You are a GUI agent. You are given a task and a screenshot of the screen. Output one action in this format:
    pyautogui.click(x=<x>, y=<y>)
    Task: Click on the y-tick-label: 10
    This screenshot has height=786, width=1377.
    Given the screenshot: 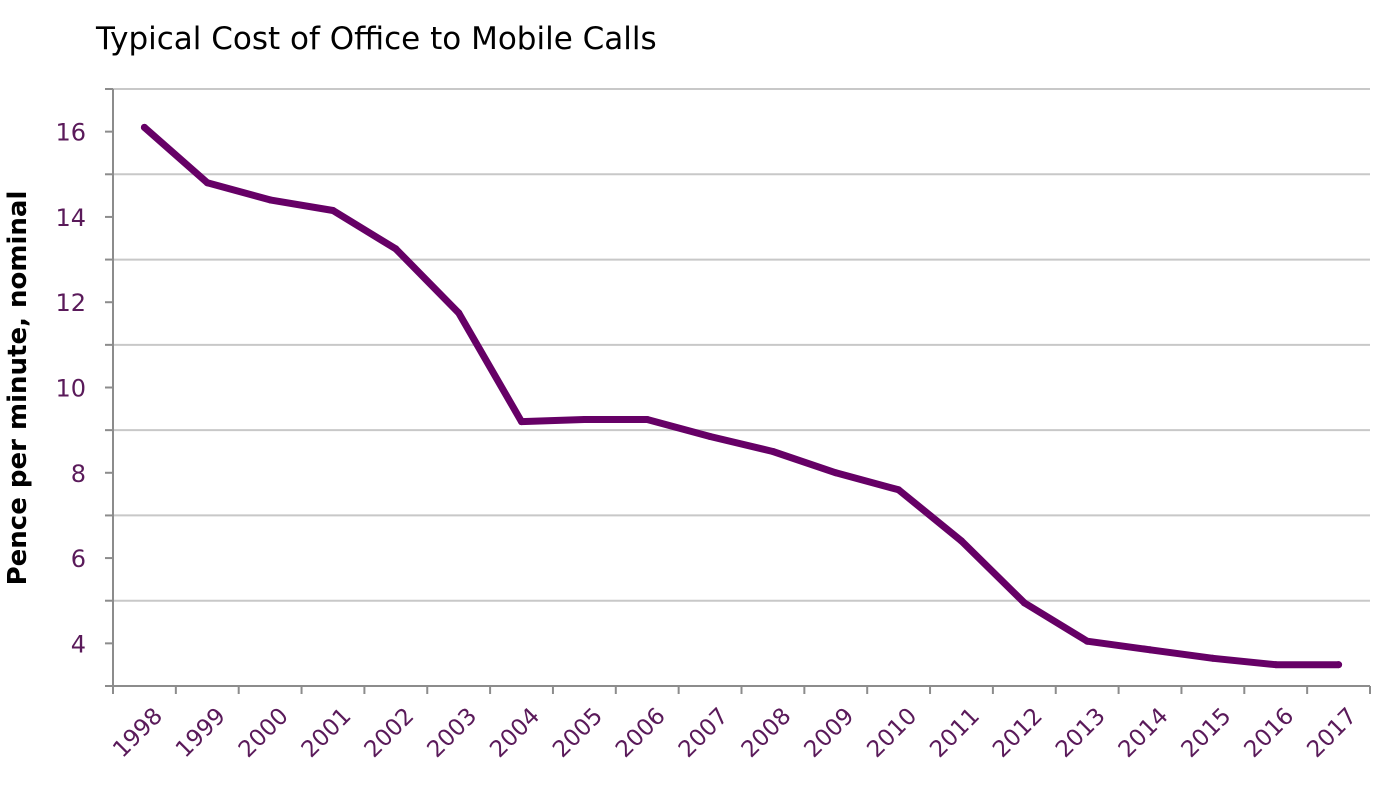 What is the action you would take?
    pyautogui.click(x=70, y=389)
    